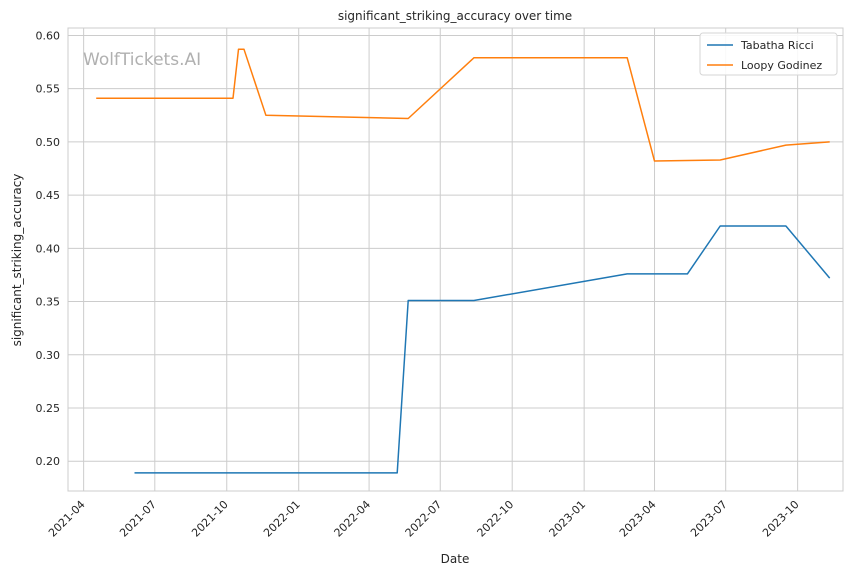 This screenshot has width=852, height=575. What do you see at coordinates (455, 16) in the screenshot?
I see `chart-title: significant_striking_accuracy over time` at bounding box center [455, 16].